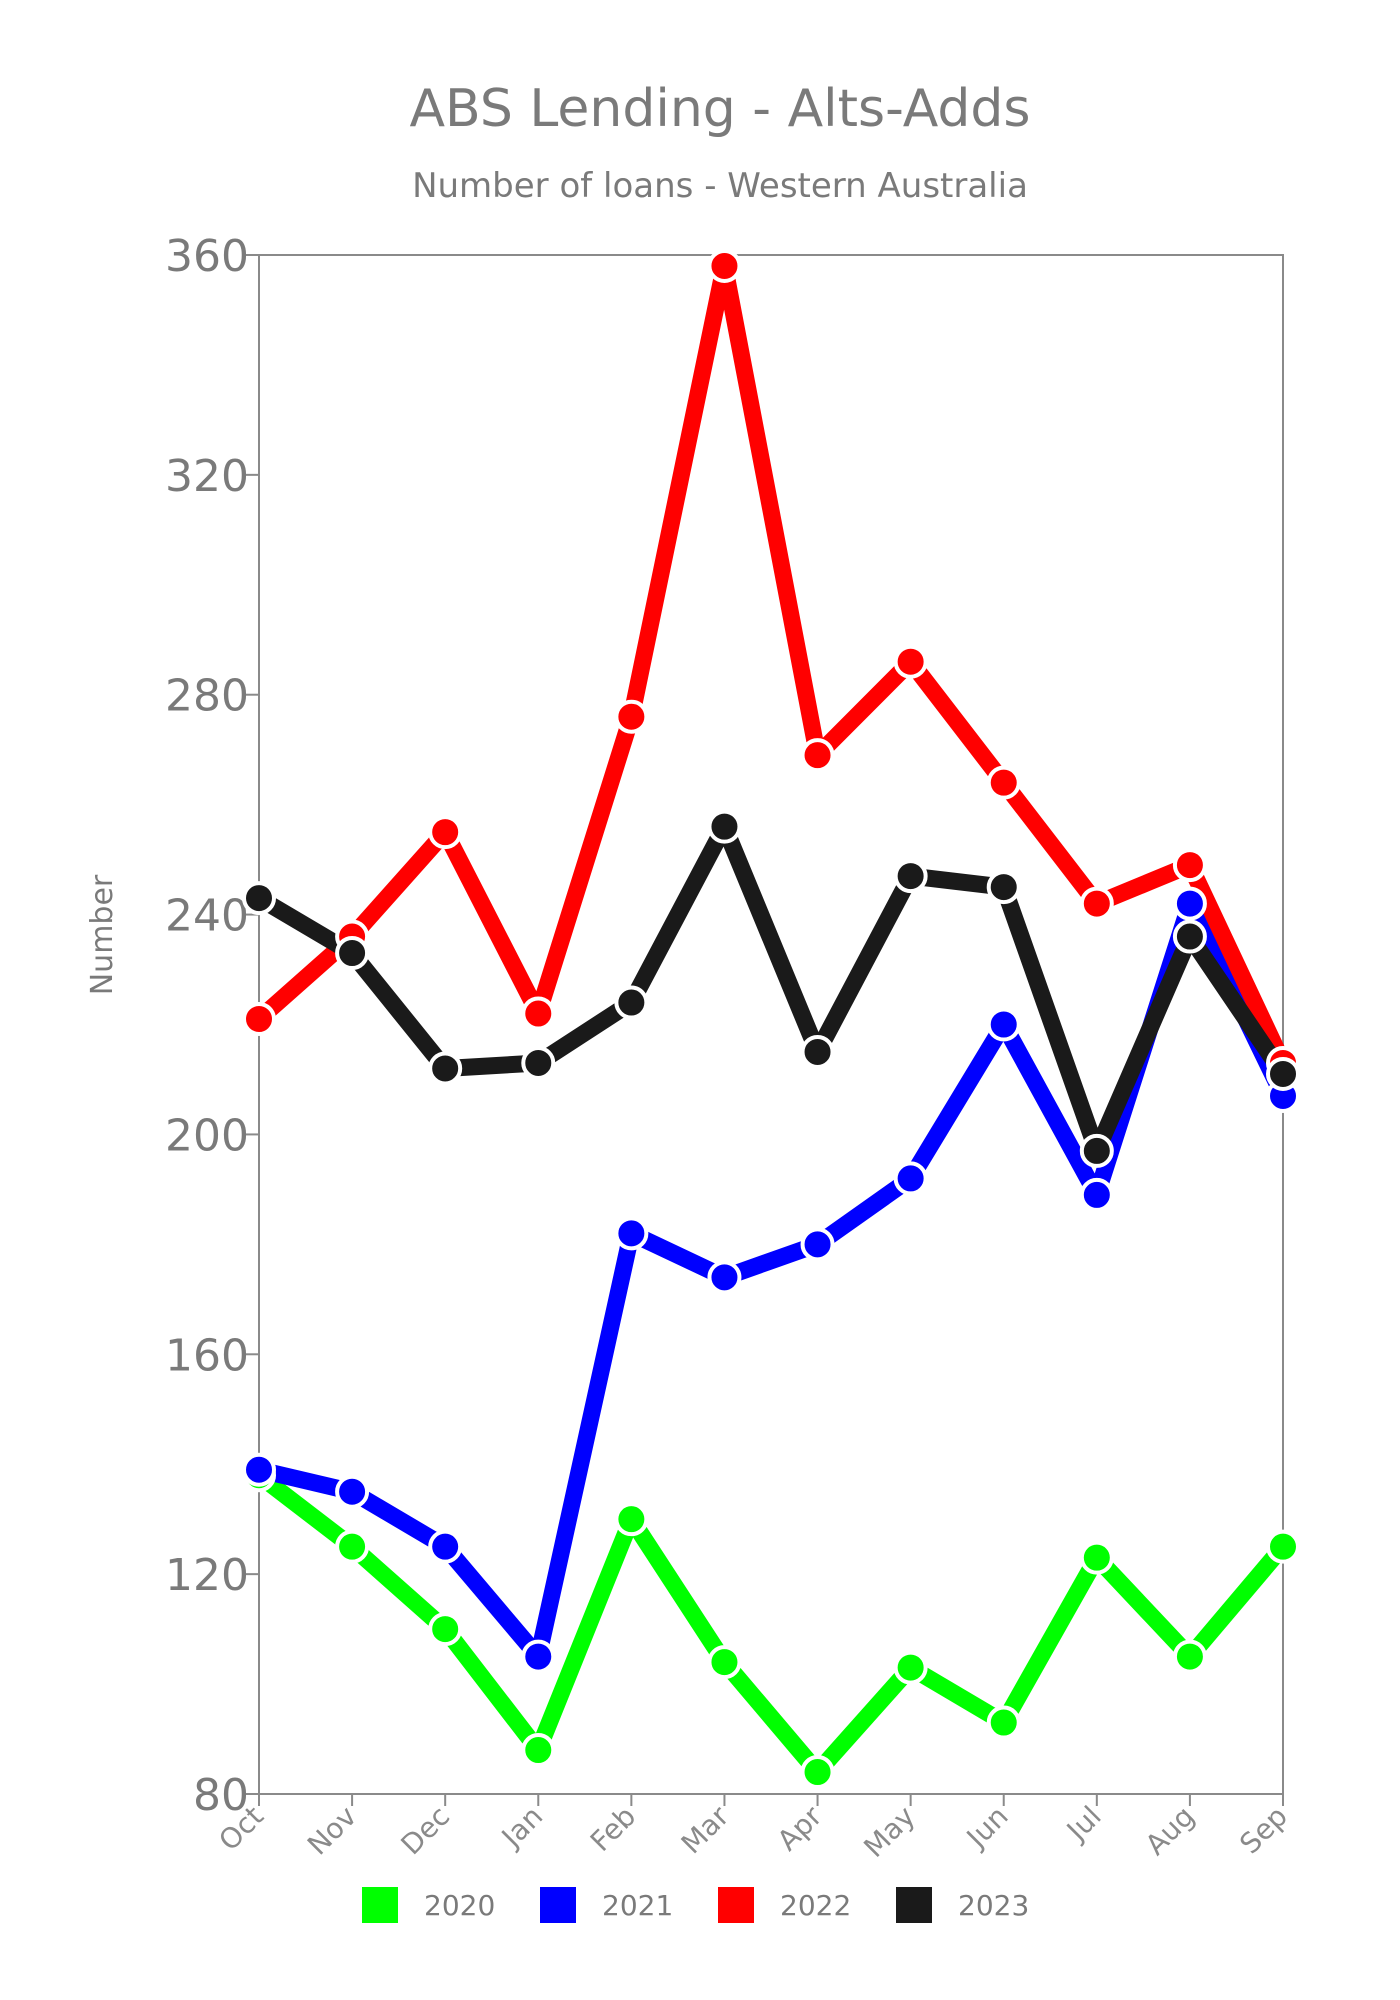 This screenshot has height=2000, width=1400. I want to click on legend-label-2021: 2021, so click(637, 1905).